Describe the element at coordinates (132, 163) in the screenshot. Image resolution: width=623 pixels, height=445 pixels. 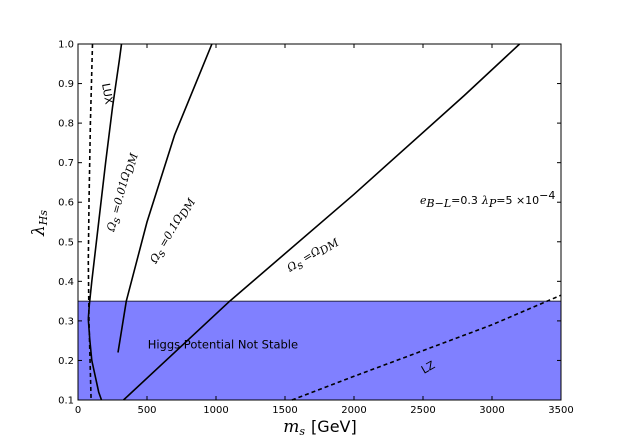
I see `omega-001-dm-subscript: DM` at that location.